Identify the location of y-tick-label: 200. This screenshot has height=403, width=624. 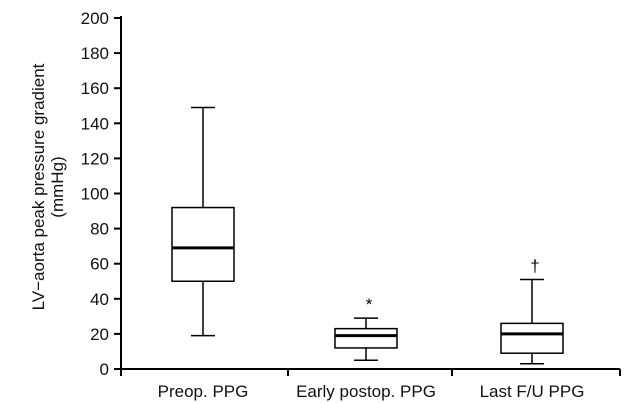
(95, 18).